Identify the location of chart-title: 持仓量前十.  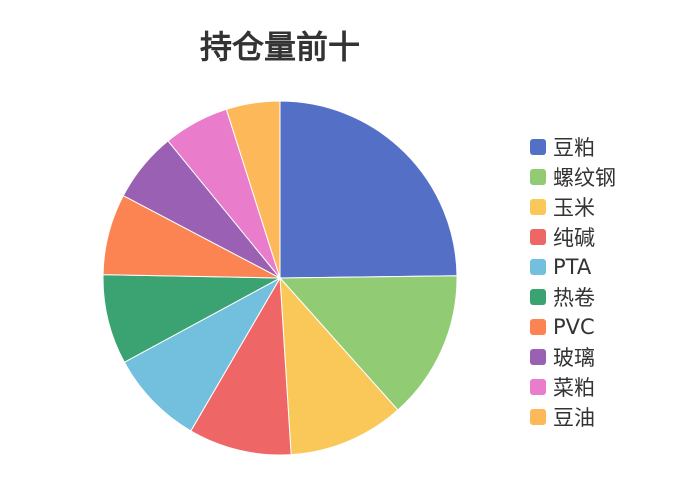
(279, 47).